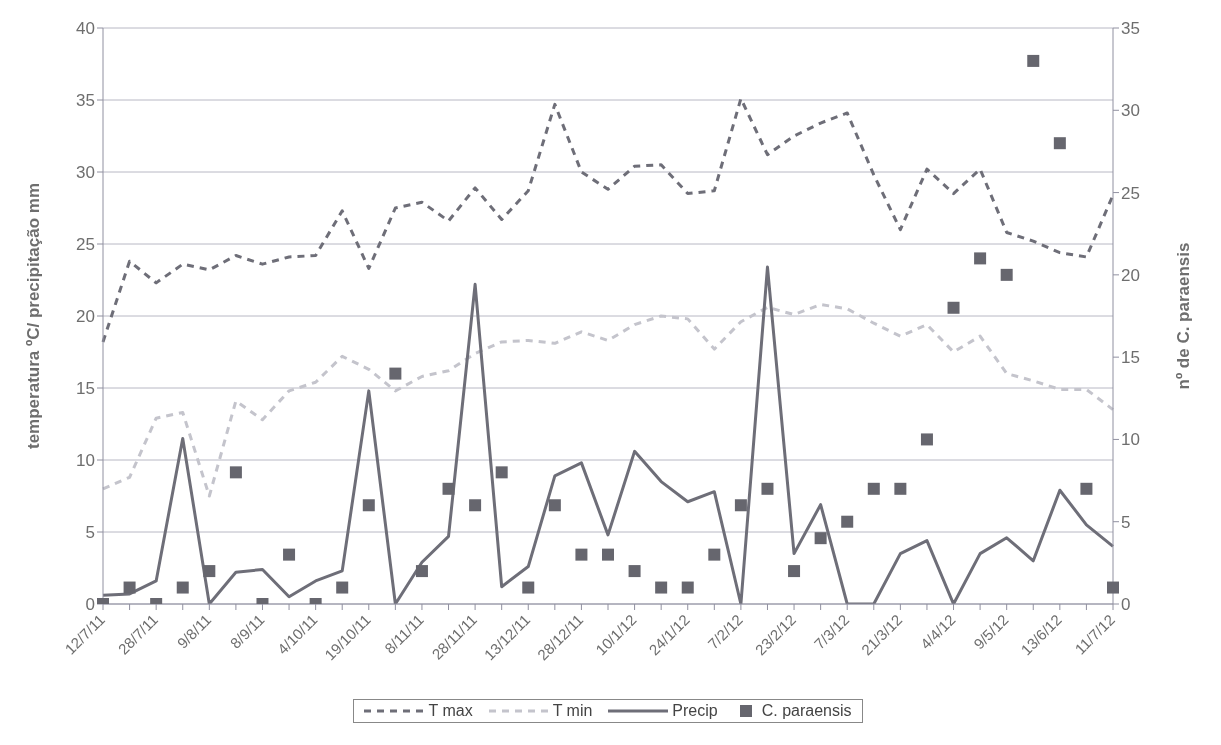  Describe the element at coordinates (85, 461) in the screenshot. I see `y-tick-label: 10` at that location.